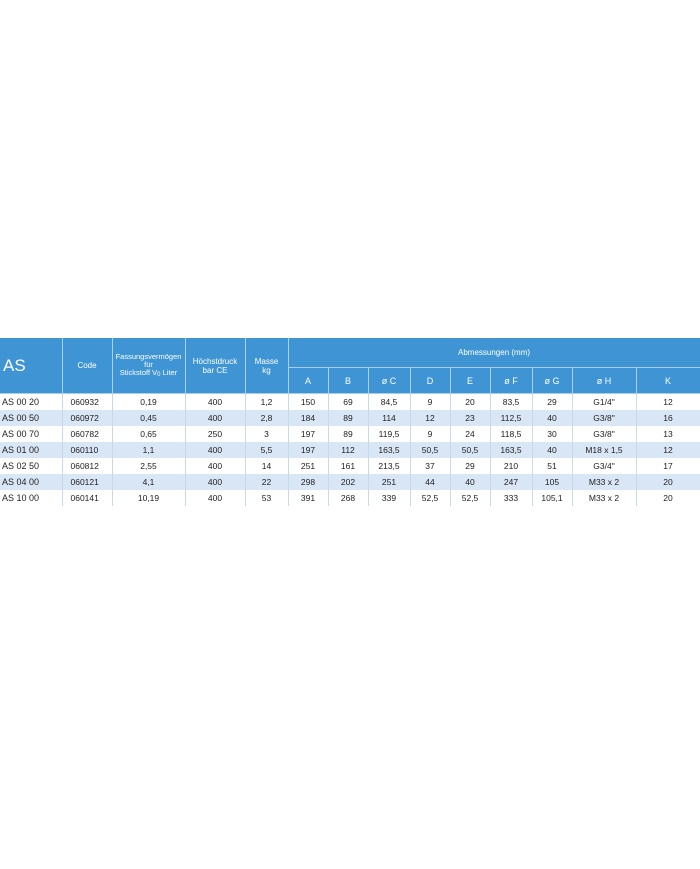  I want to click on cell-model: AS 02 50, so click(31, 466).